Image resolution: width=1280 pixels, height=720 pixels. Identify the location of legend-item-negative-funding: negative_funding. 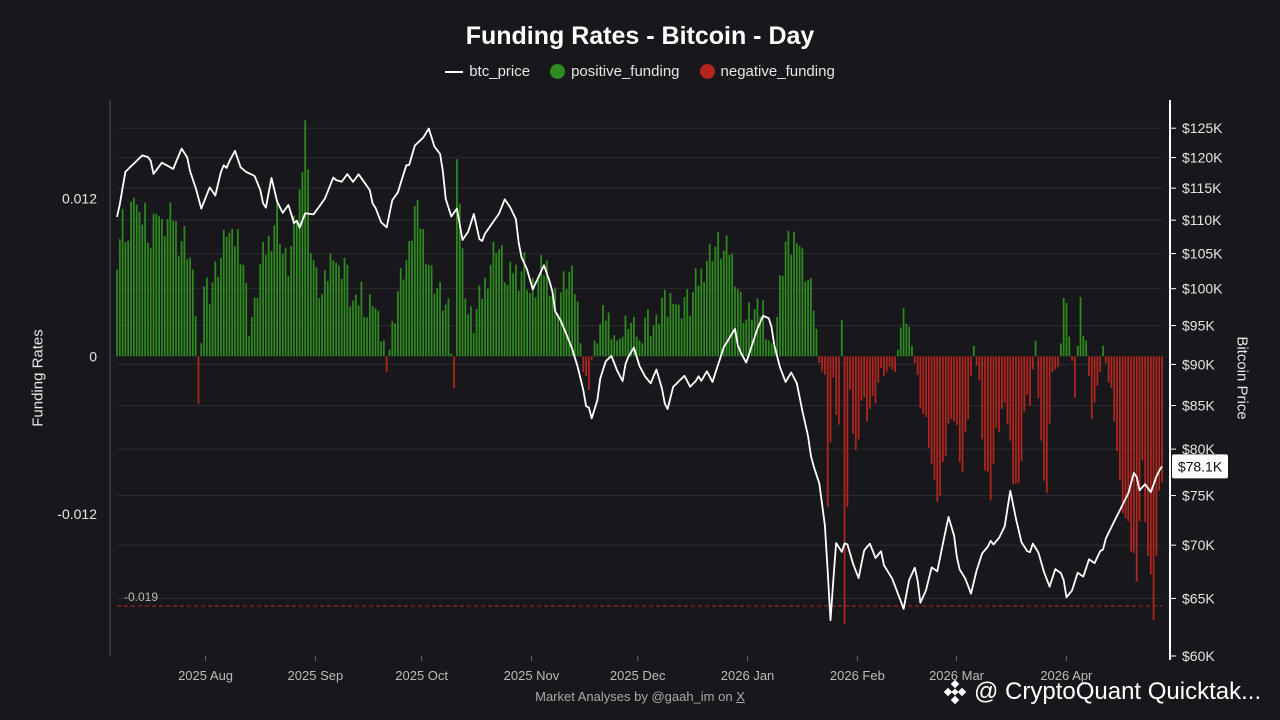
(767, 71).